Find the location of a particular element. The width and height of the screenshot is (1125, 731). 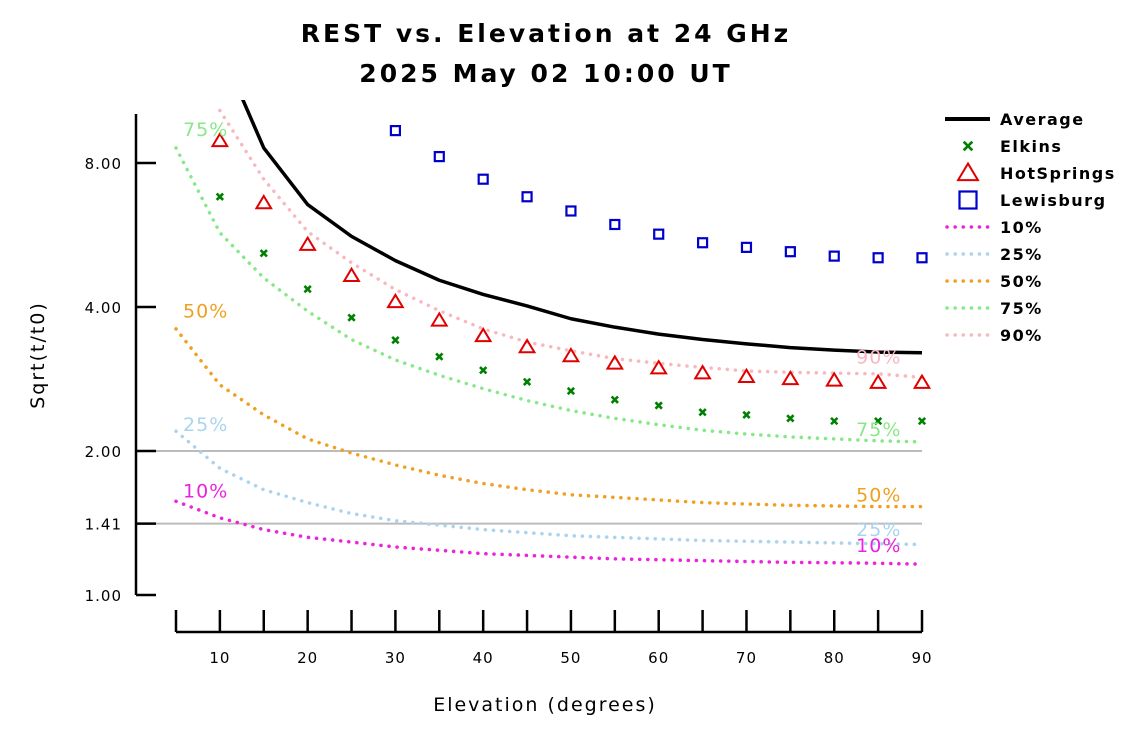

legend-item: Lewisburg is located at coordinates (1032, 200).